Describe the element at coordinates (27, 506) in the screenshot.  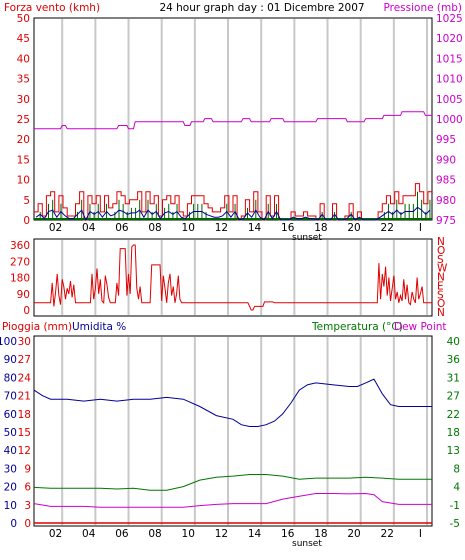
I see `rain-tick-label: 3` at that location.